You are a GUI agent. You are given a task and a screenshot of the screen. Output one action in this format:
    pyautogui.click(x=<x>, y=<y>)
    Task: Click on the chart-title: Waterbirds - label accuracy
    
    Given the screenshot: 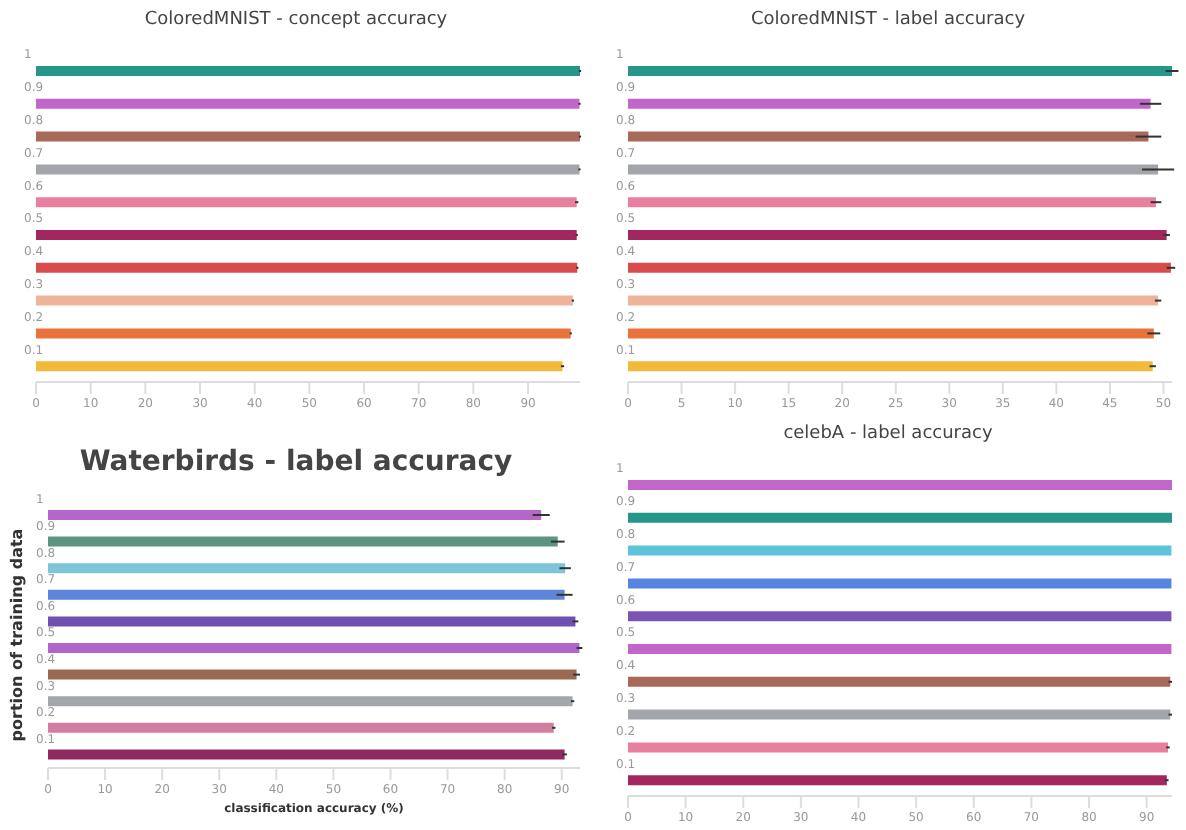 What is the action you would take?
    pyautogui.click(x=296, y=464)
    